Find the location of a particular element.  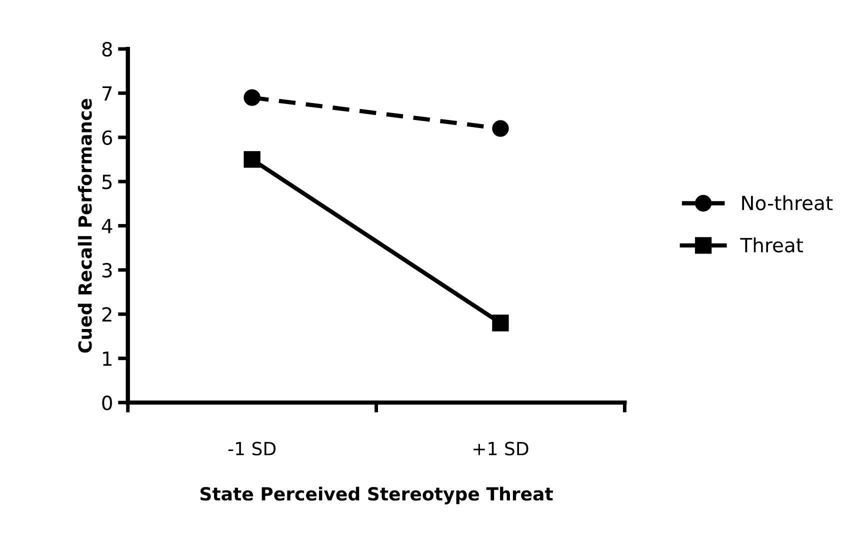

legend-label: Threat is located at coordinates (772, 244).